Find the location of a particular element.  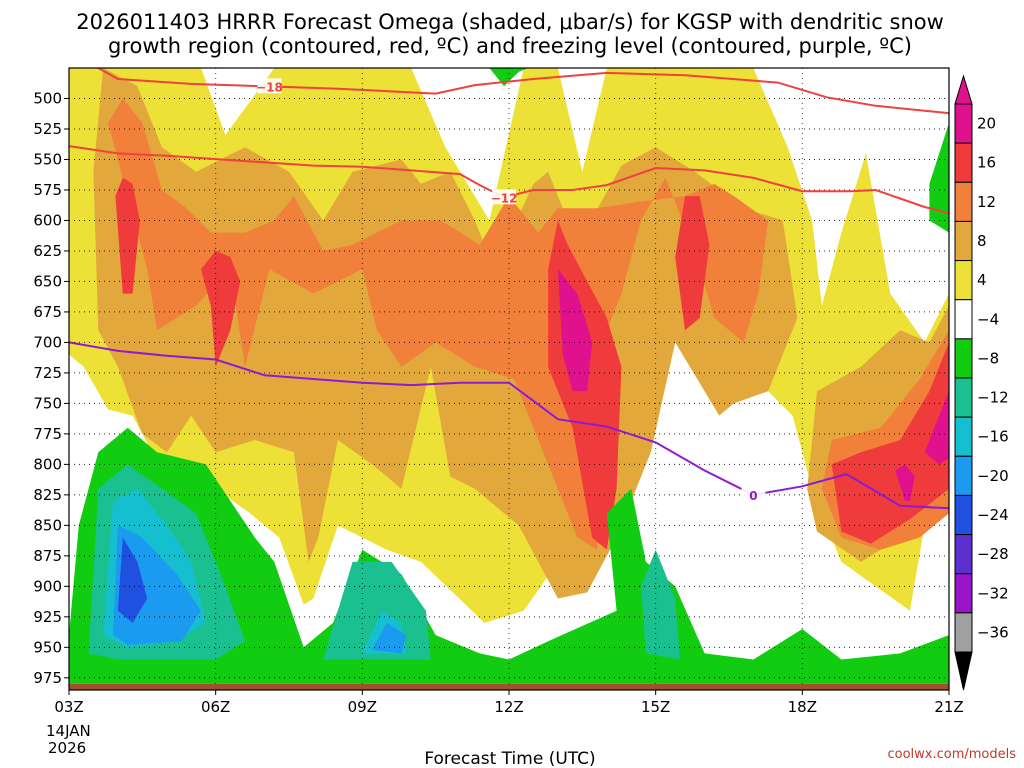

credit-link: coolwx.com/models is located at coordinates (951, 754).